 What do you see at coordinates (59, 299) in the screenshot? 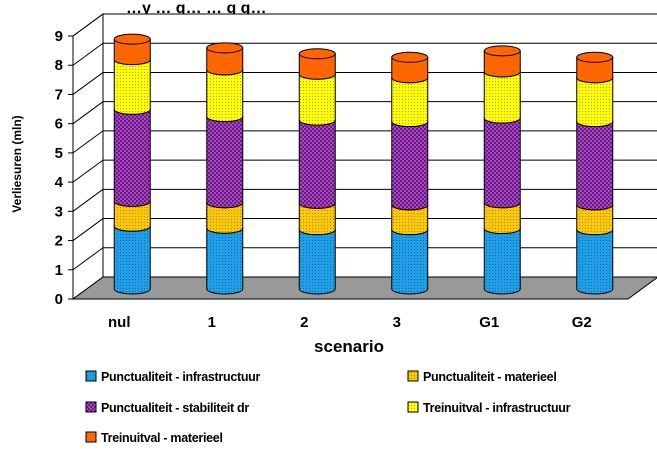
I see `y-tick-label: 0` at bounding box center [59, 299].